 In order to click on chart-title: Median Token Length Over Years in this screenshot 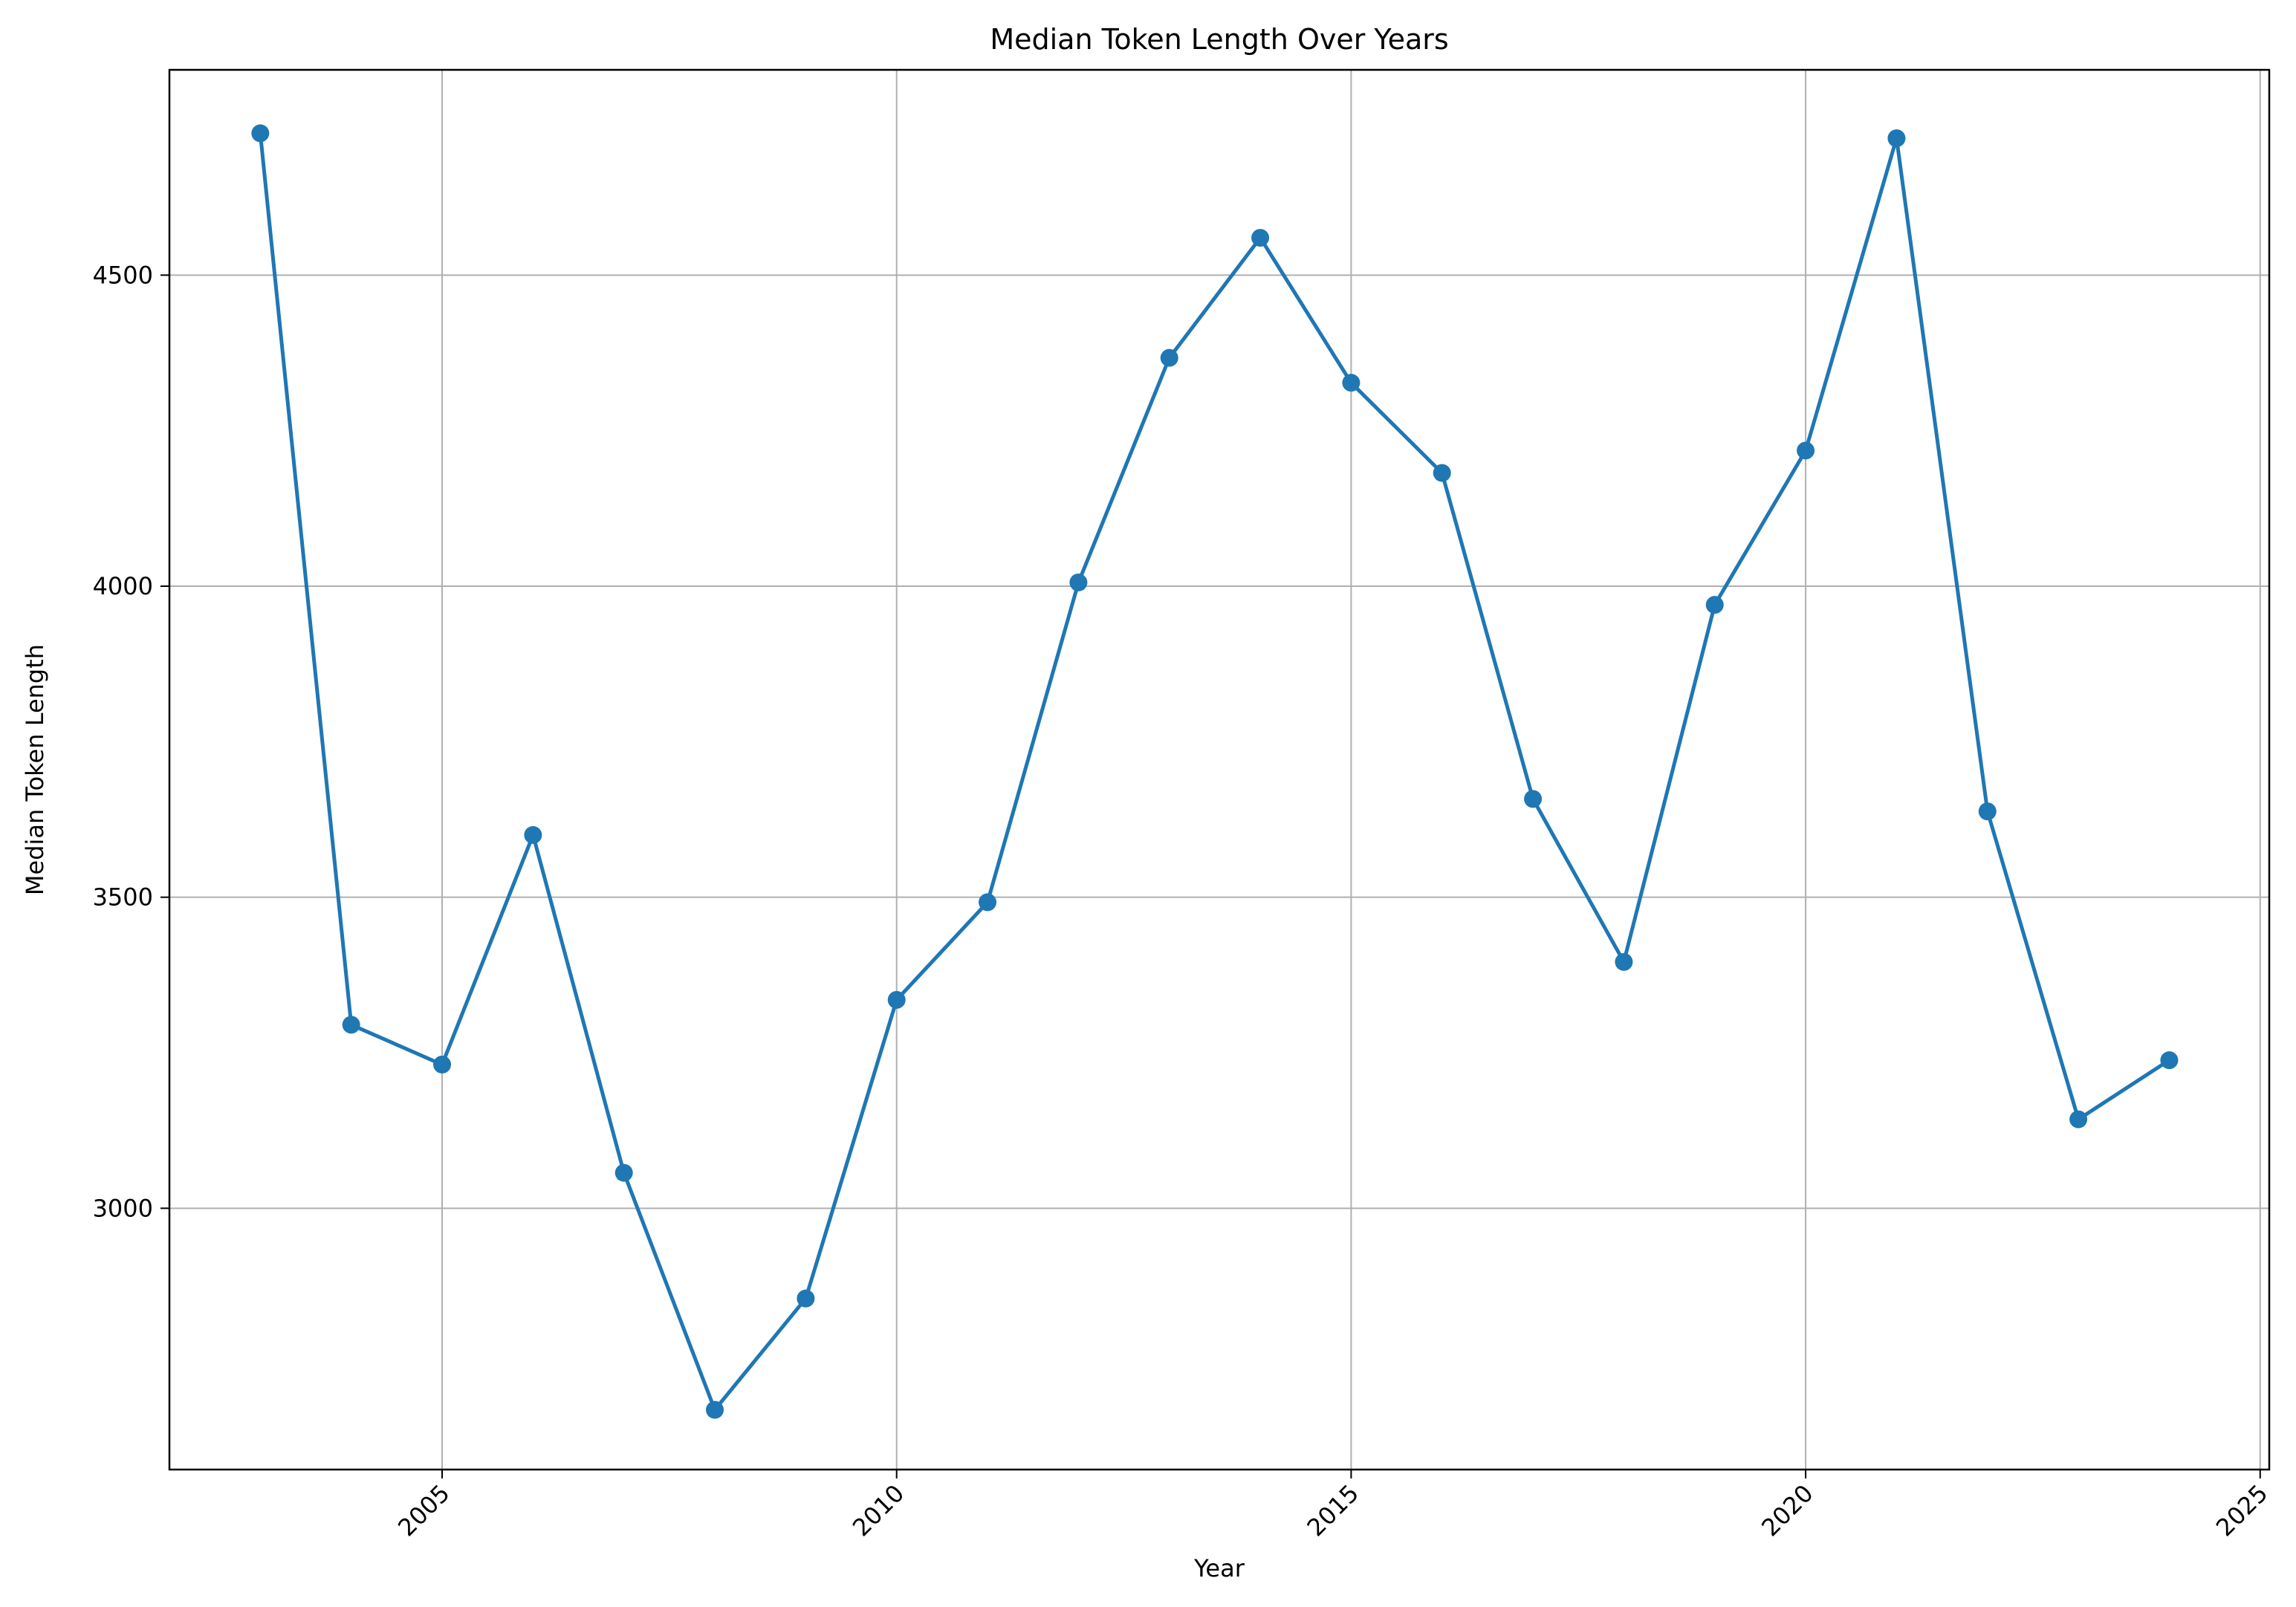, I will do `click(1219, 40)`.